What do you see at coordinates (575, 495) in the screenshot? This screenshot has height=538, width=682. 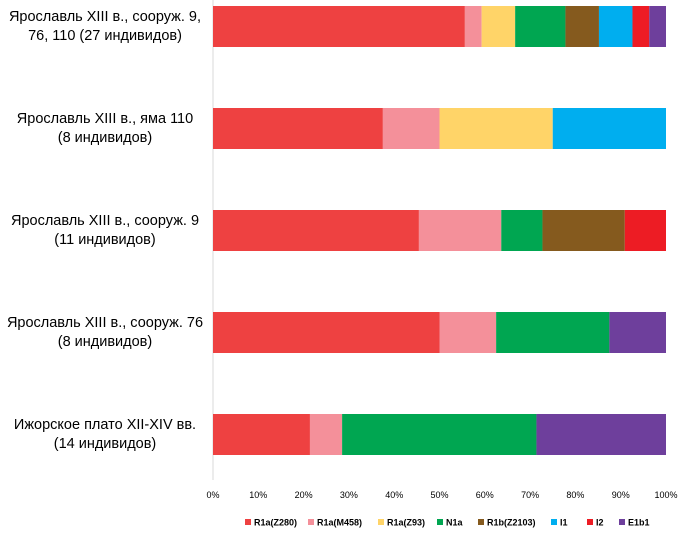 I see `x-tick-label: 80%` at bounding box center [575, 495].